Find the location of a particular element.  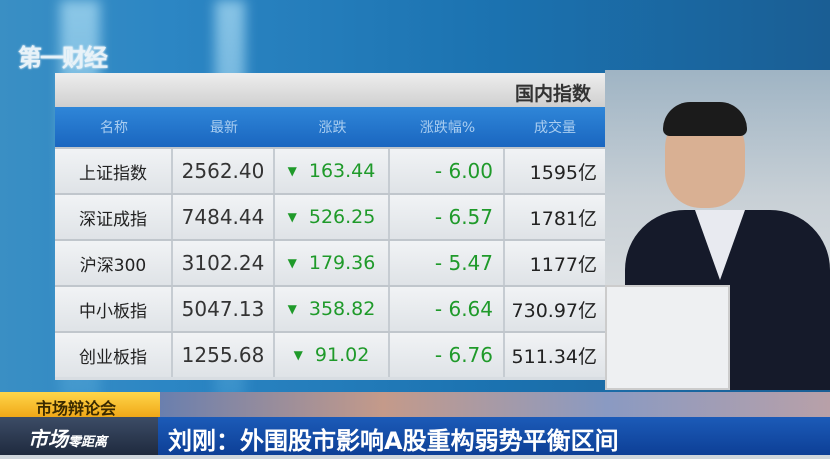

index-name: 中小板指 is located at coordinates (114, 309).